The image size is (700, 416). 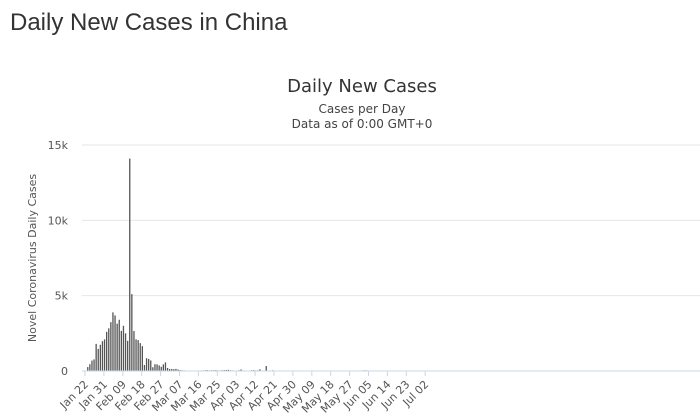 I want to click on chart-subtitle-line-1: Cases per Day, so click(x=362, y=109).